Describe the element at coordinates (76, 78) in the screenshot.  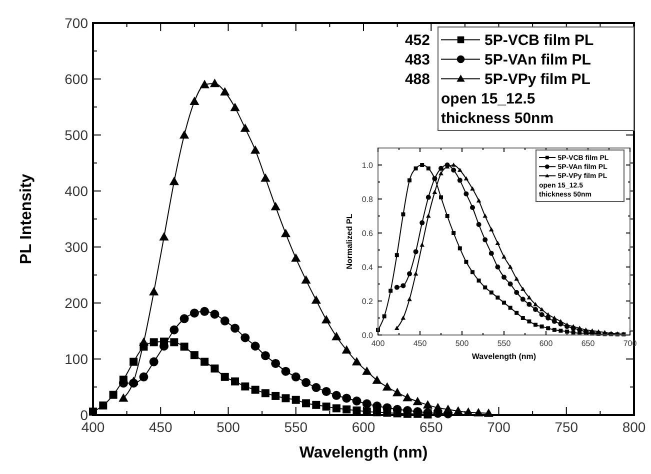
I see `y-tick-label: 600` at that location.